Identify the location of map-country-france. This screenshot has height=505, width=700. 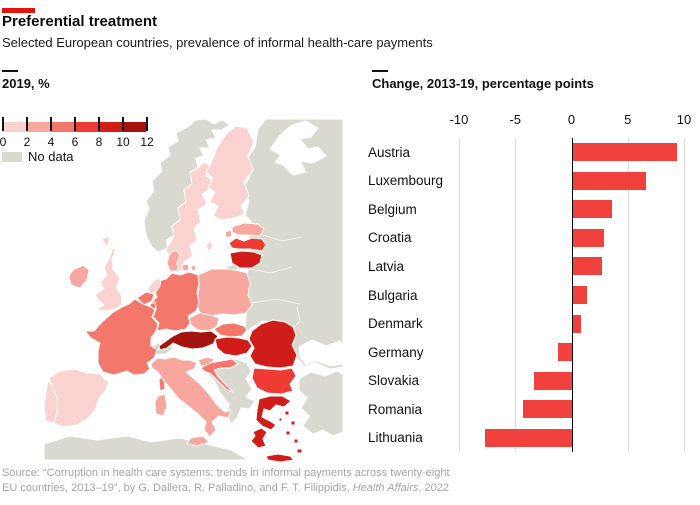
(121, 337).